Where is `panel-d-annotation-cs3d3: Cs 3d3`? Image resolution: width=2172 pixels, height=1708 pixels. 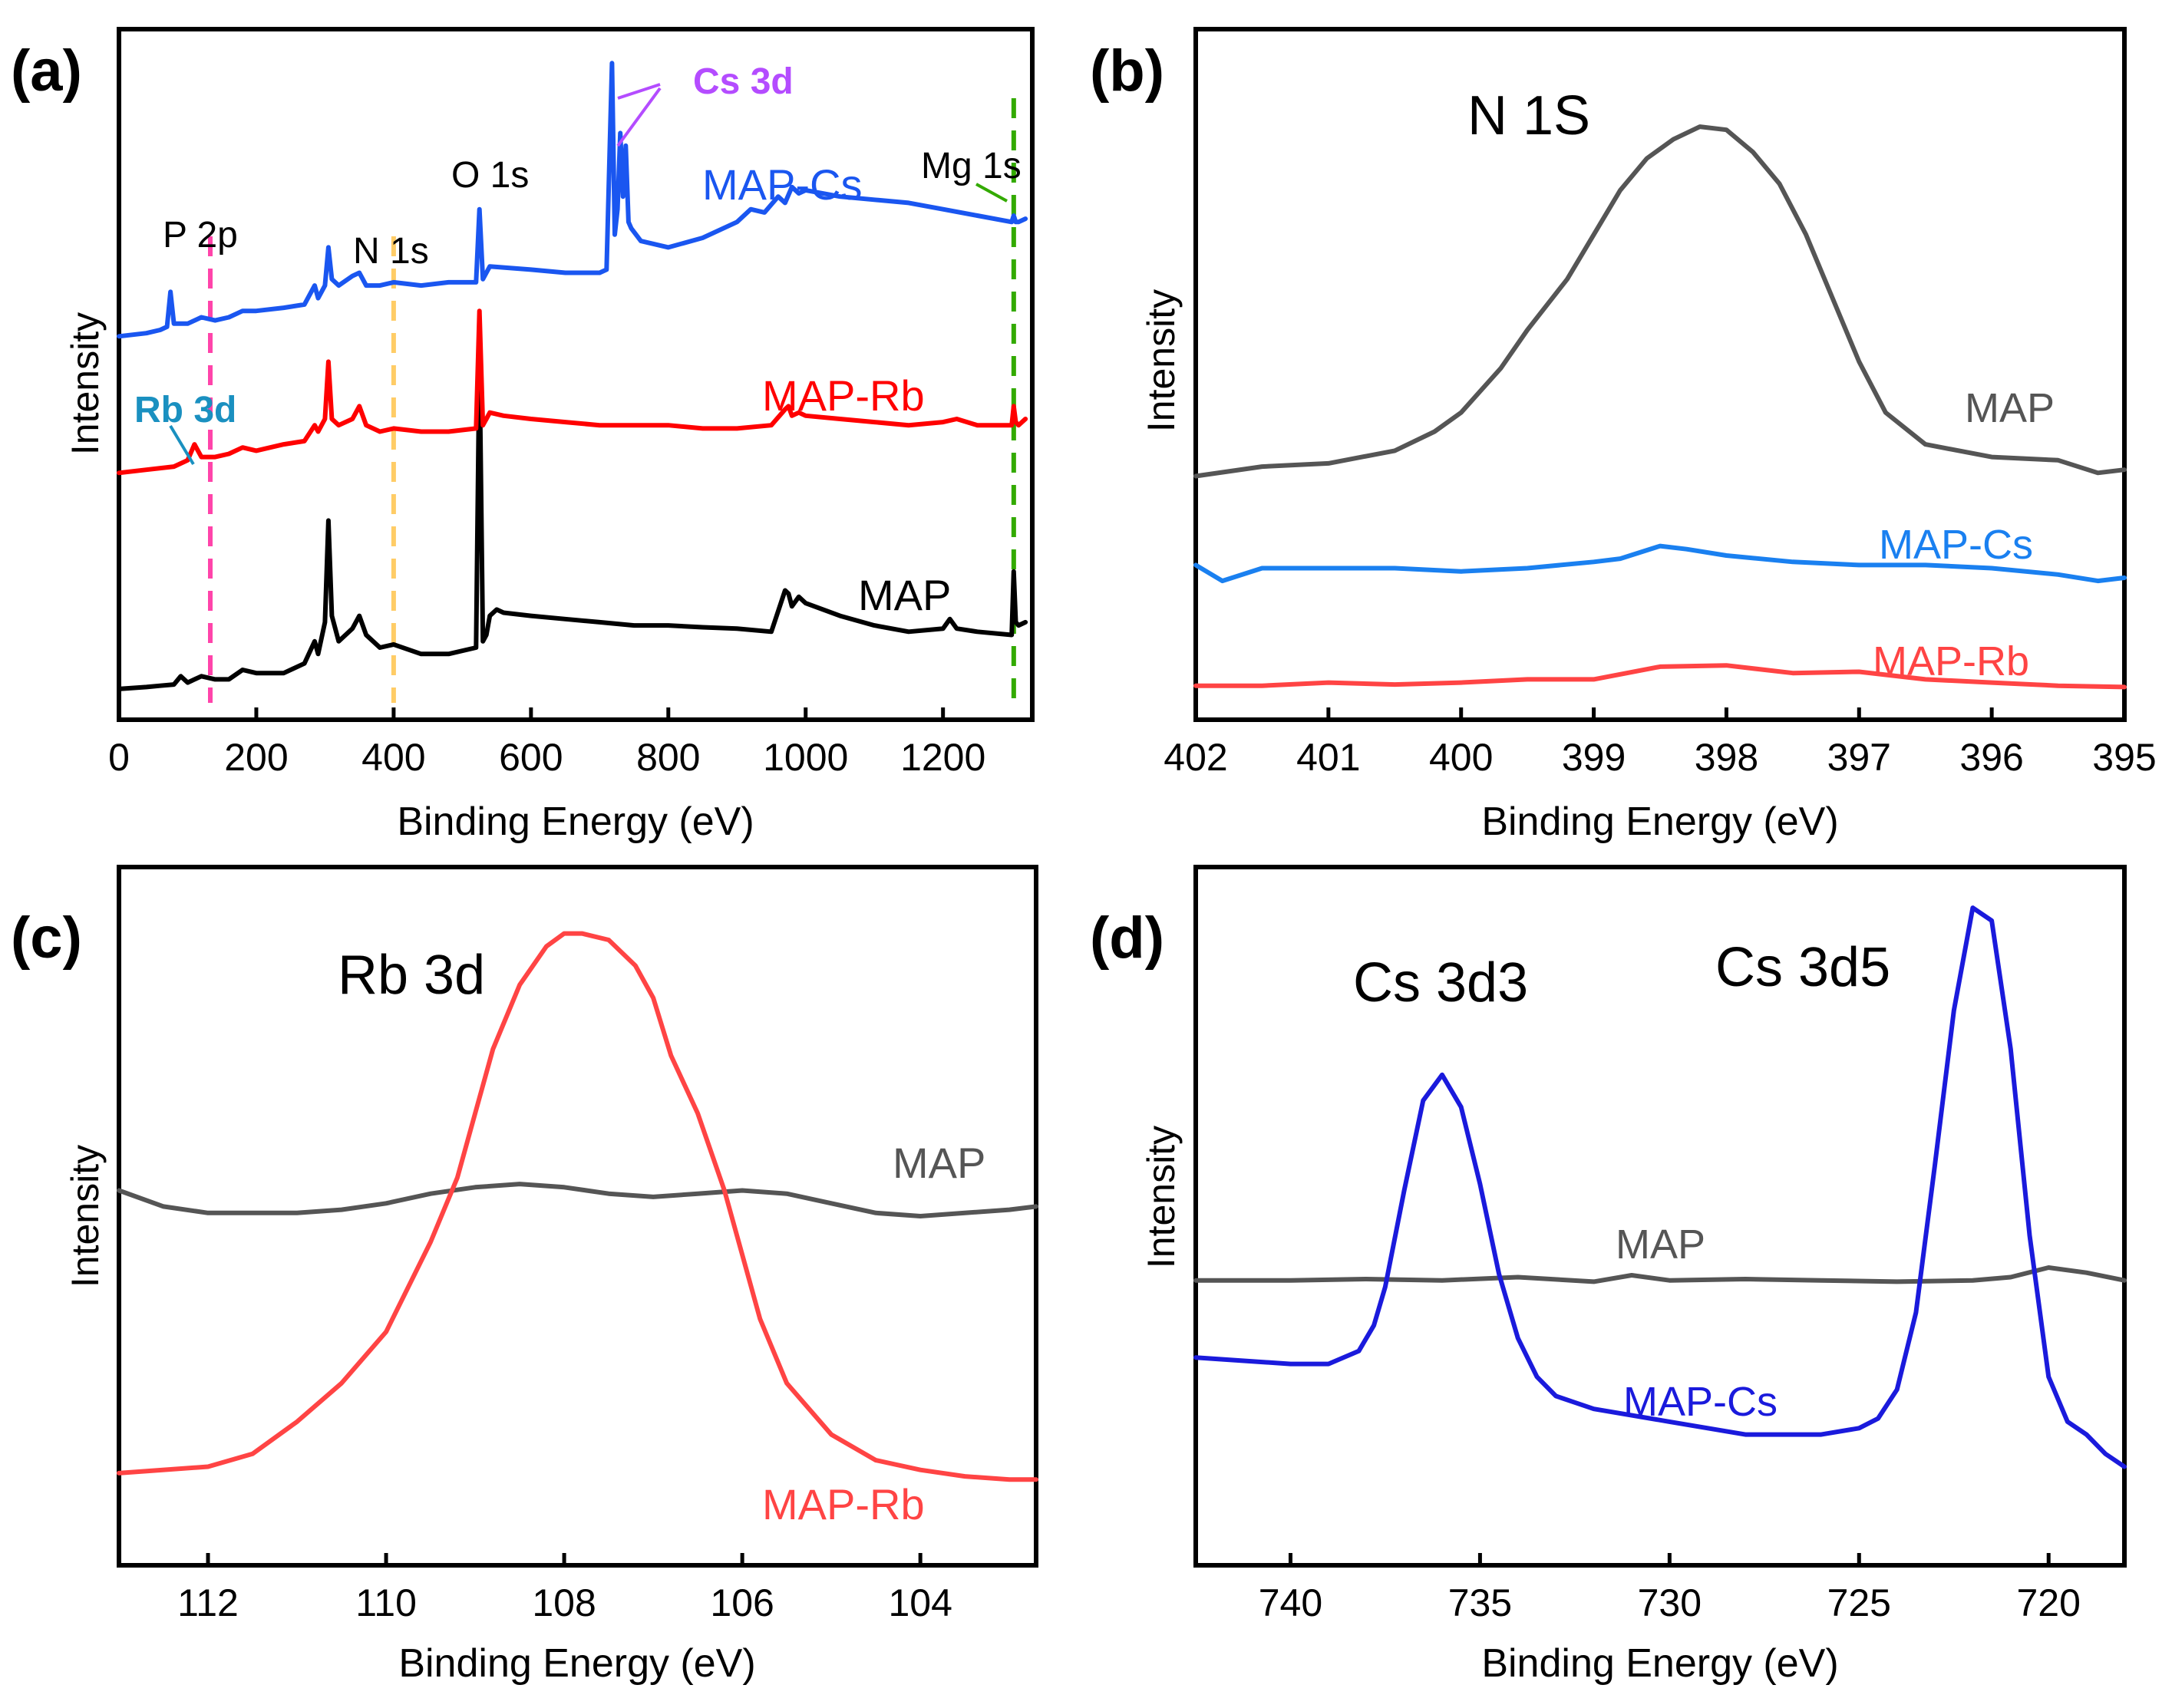 panel-d-annotation-cs3d3: Cs 3d3 is located at coordinates (1440, 983).